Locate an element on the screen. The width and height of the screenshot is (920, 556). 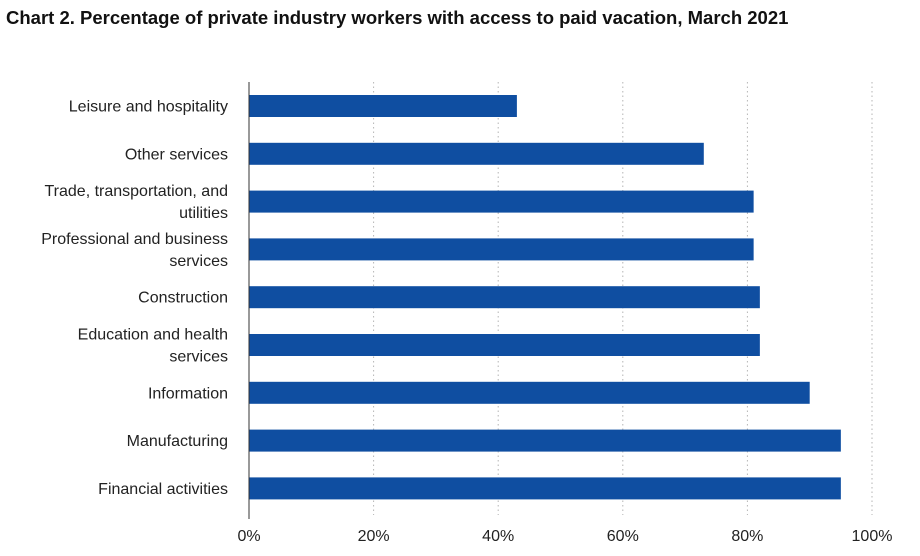
x-tick-label: 20% is located at coordinates (374, 536).